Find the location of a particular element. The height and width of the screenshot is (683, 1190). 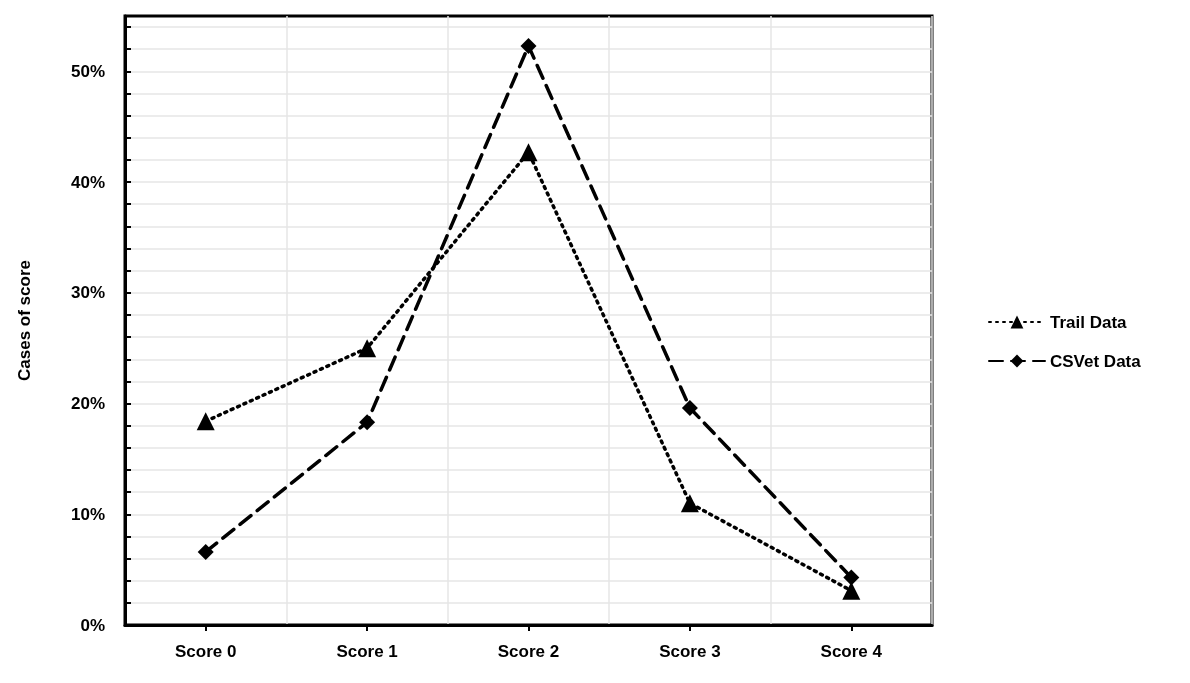

x-tick-label: Score 0 is located at coordinates (205, 651).